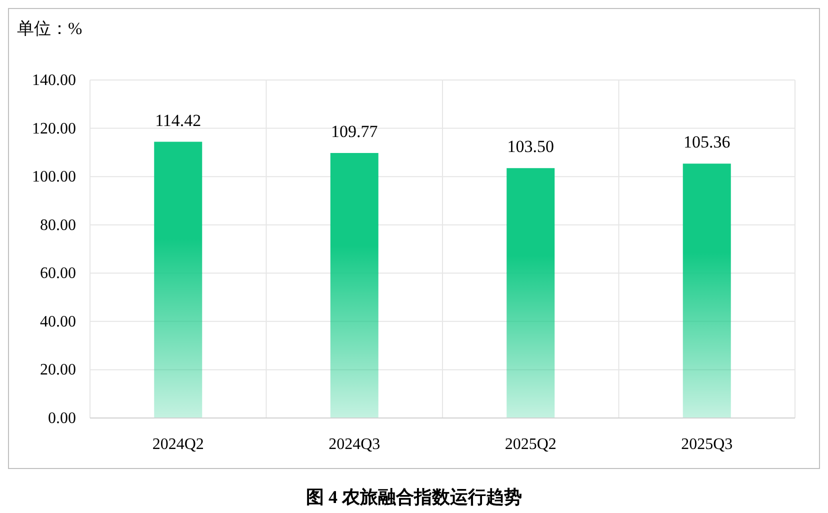  Describe the element at coordinates (62, 418) in the screenshot. I see `y-tick-label: 0.00` at that location.